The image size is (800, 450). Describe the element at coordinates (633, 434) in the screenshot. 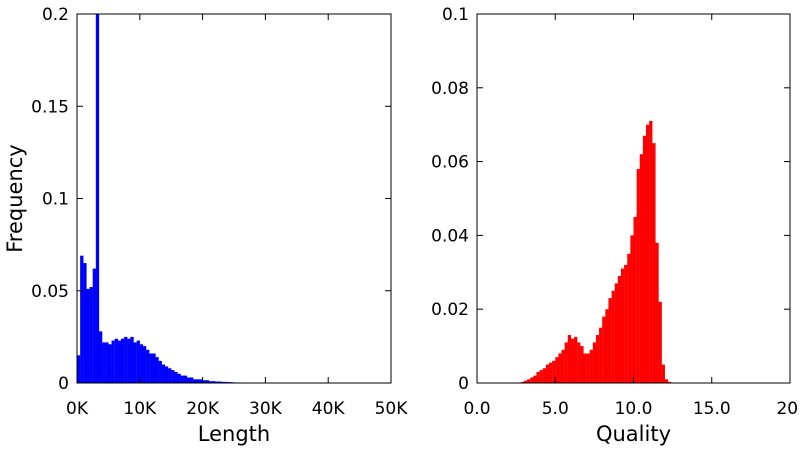

I see `x-axis-label: Quality` at that location.